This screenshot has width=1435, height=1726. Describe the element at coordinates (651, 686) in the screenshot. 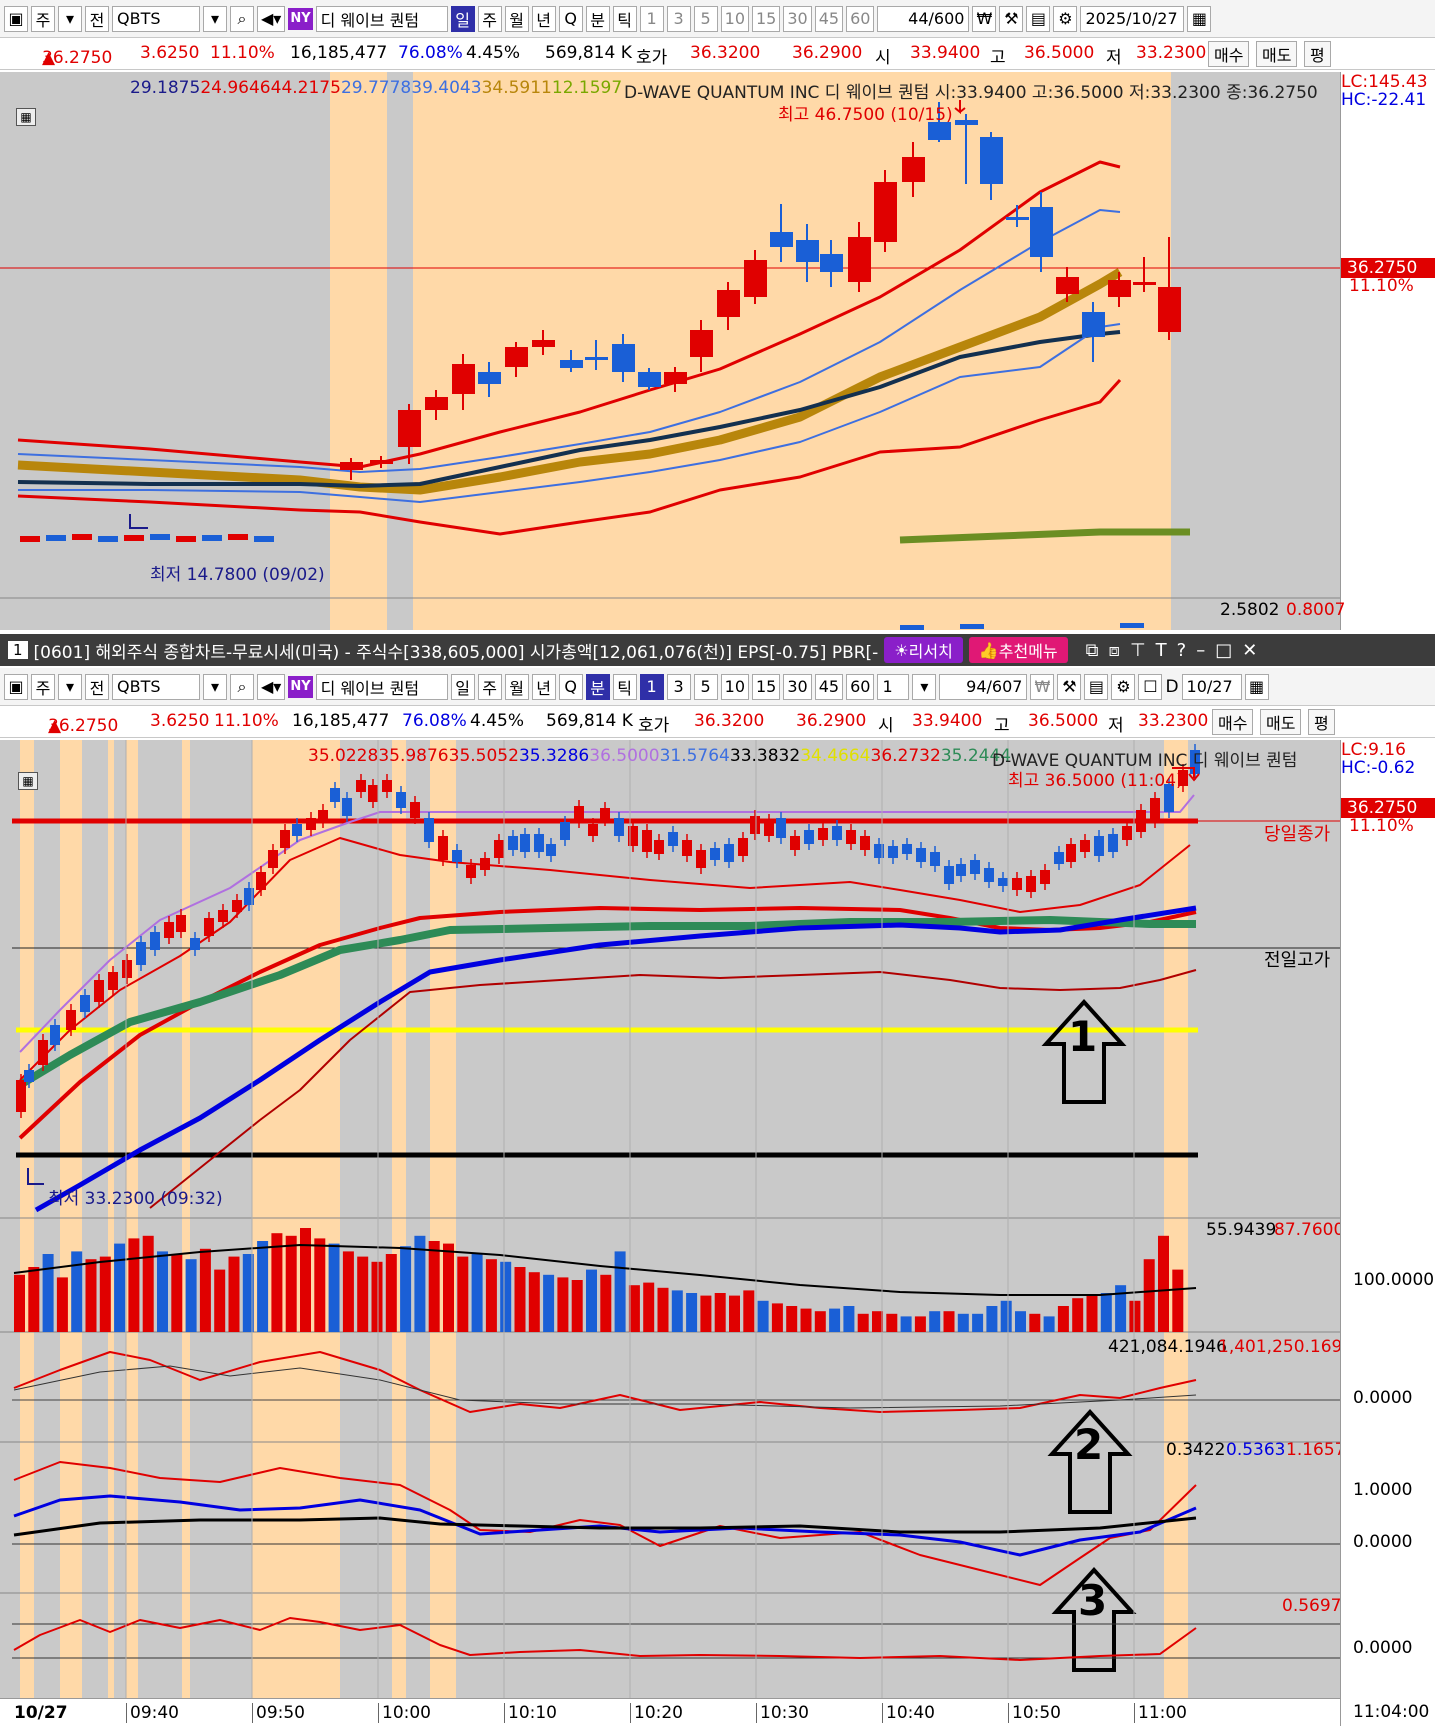

I see `interval-1-2: 1` at that location.